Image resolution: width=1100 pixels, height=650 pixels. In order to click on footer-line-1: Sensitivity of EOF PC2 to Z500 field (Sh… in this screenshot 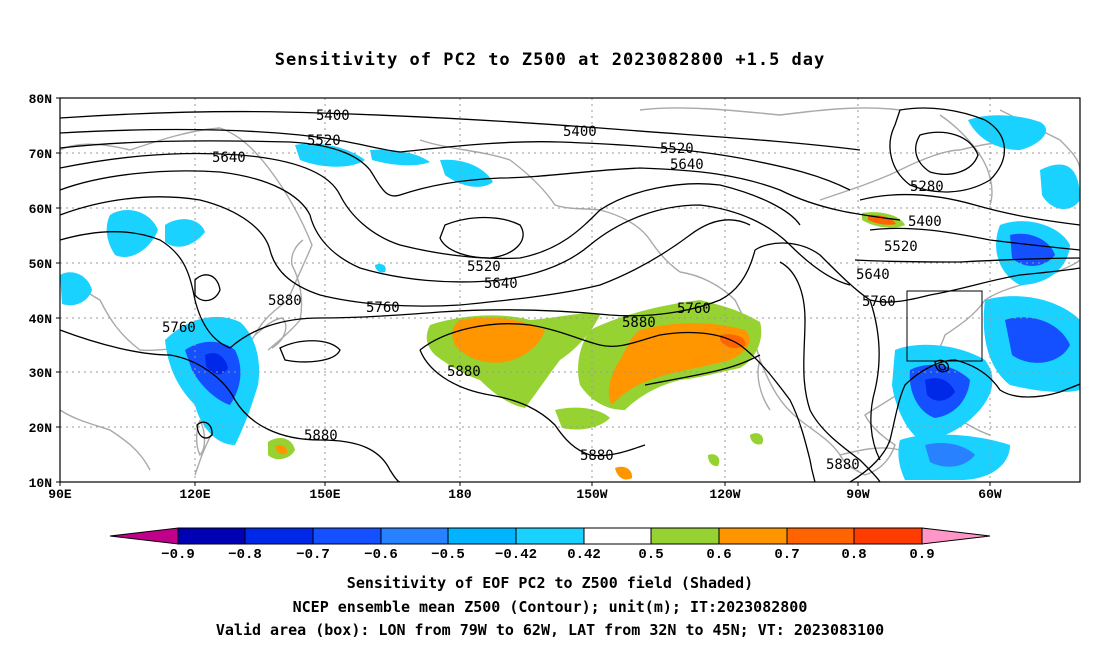, I will do `click(550, 583)`.